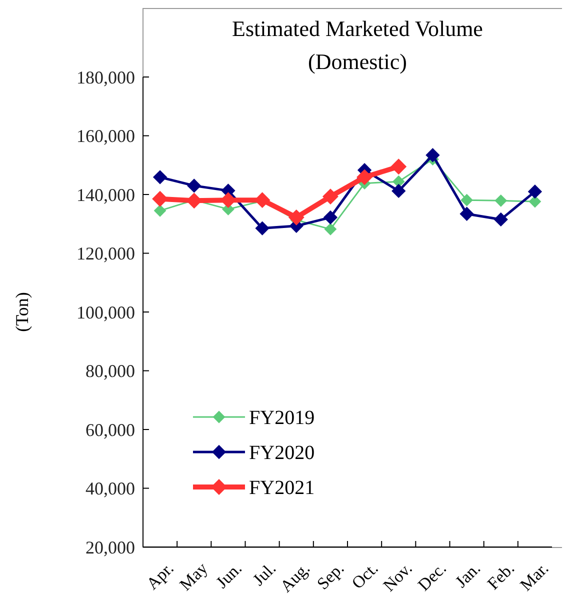 The image size is (570, 610). What do you see at coordinates (110, 371) in the screenshot?
I see `y-tick-label: 80,000` at bounding box center [110, 371].